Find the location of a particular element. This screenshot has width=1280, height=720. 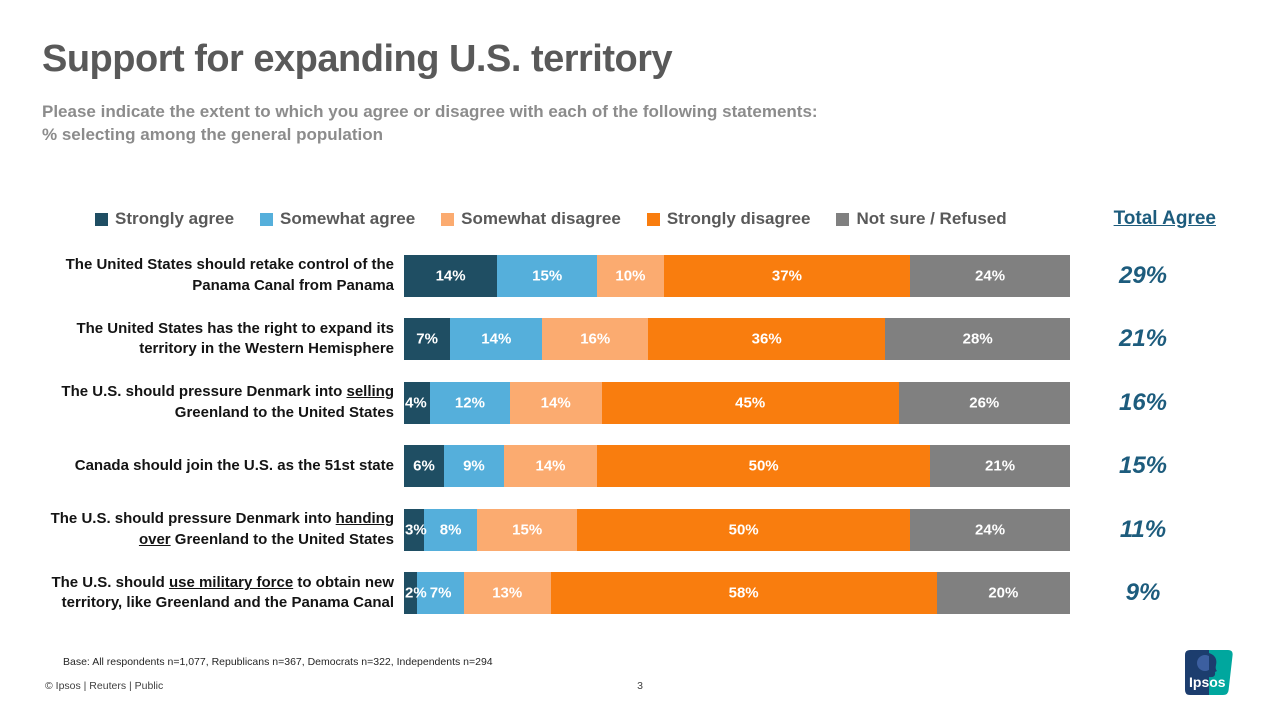

segment-value-label: 6% is located at coordinates (424, 466).